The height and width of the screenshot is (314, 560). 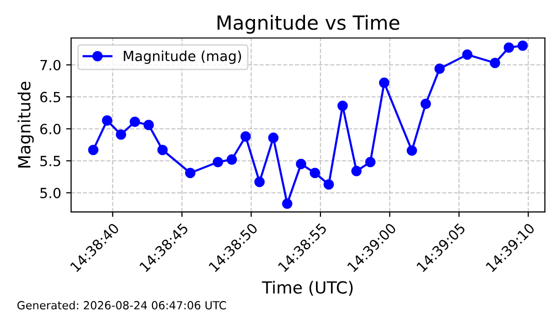 What do you see at coordinates (50, 65) in the screenshot?
I see `y-tick-label: 7.0` at bounding box center [50, 65].